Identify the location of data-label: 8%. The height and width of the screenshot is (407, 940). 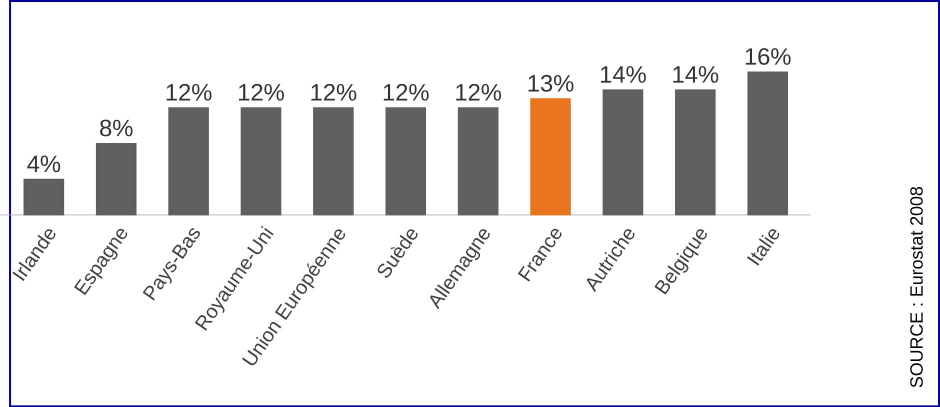
(116, 127).